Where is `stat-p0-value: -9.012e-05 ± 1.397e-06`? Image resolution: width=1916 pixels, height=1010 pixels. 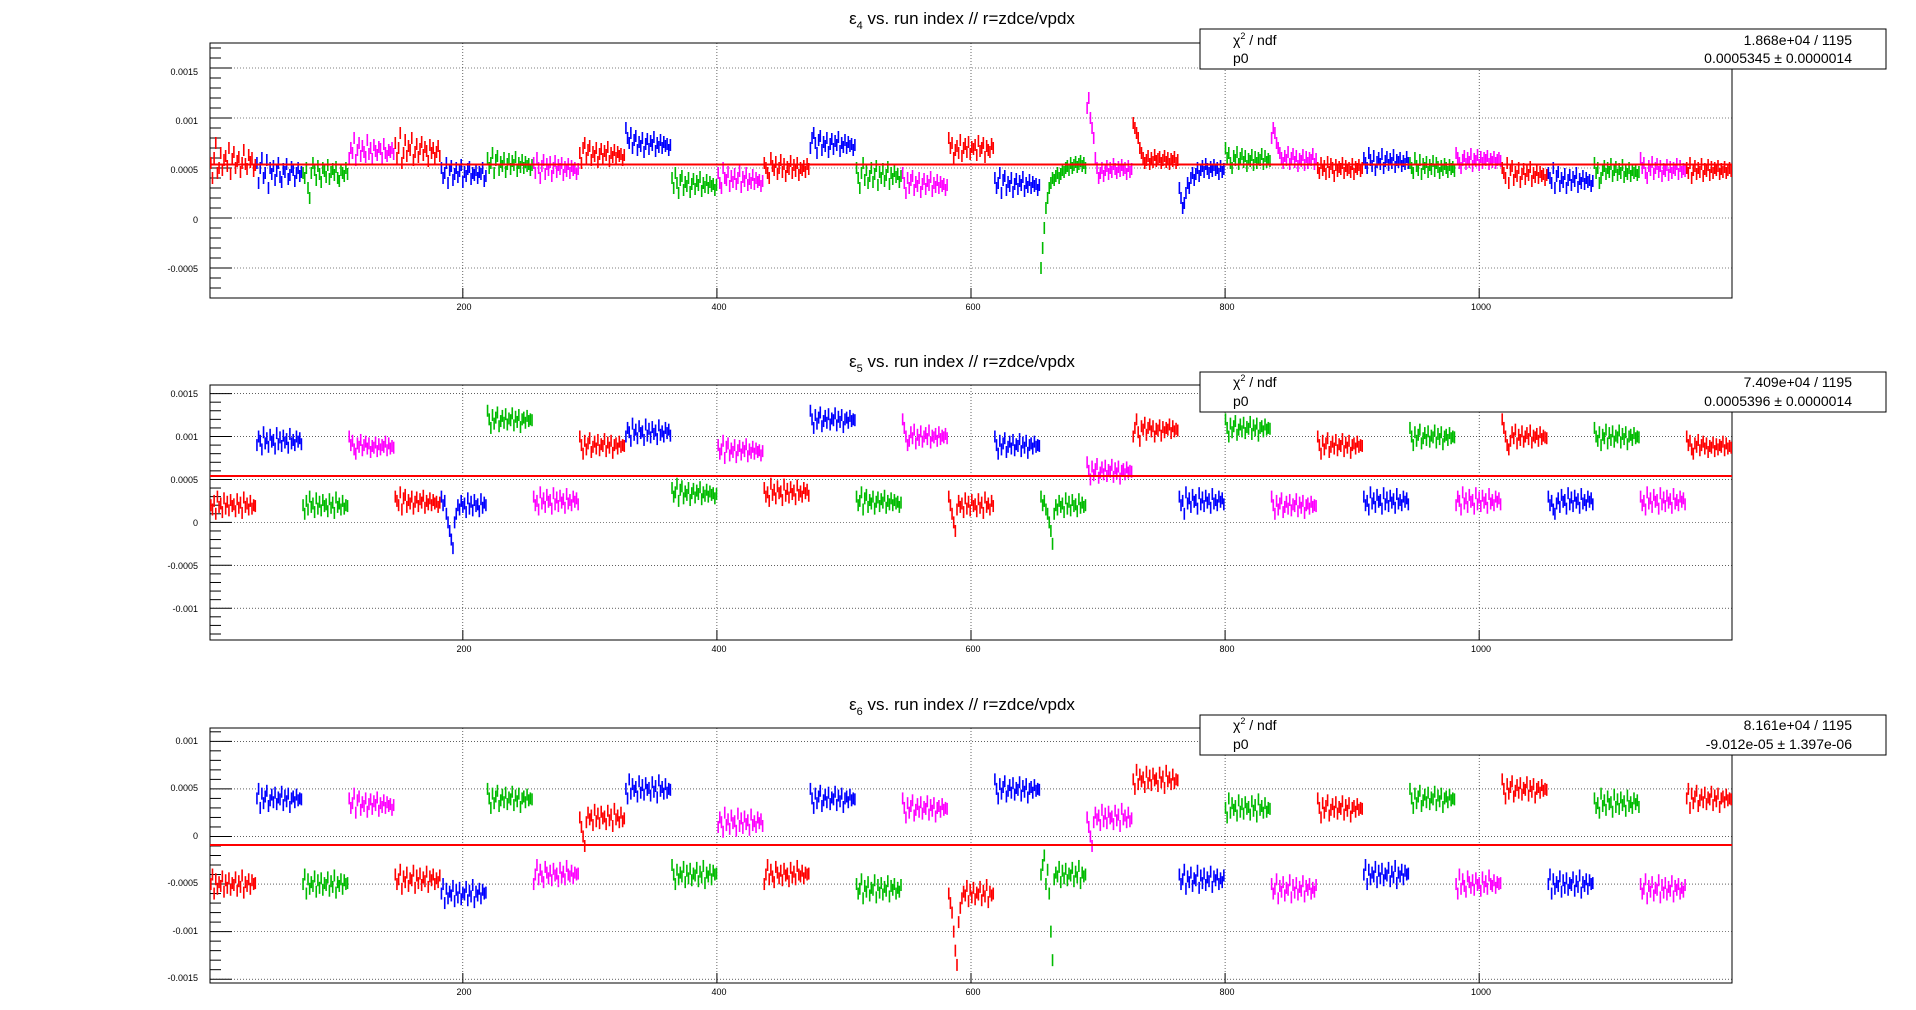 stat-p0-value: -9.012e-05 ± 1.397e-06 is located at coordinates (1779, 744).